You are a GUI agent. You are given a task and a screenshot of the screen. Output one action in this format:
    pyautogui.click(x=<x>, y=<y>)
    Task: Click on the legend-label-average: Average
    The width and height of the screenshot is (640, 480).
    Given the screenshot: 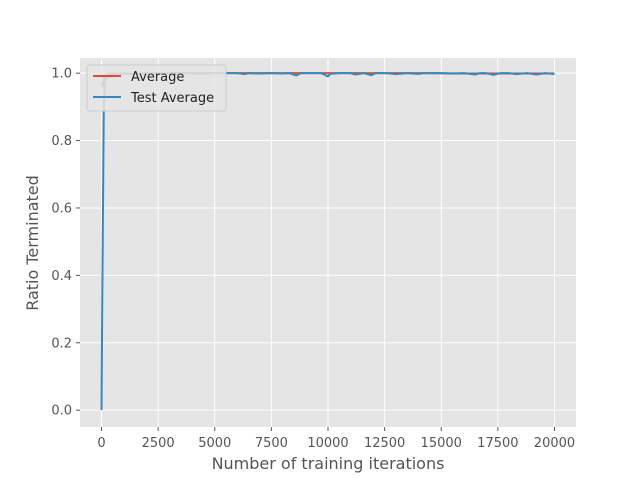 What is the action you would take?
    pyautogui.click(x=157, y=77)
    